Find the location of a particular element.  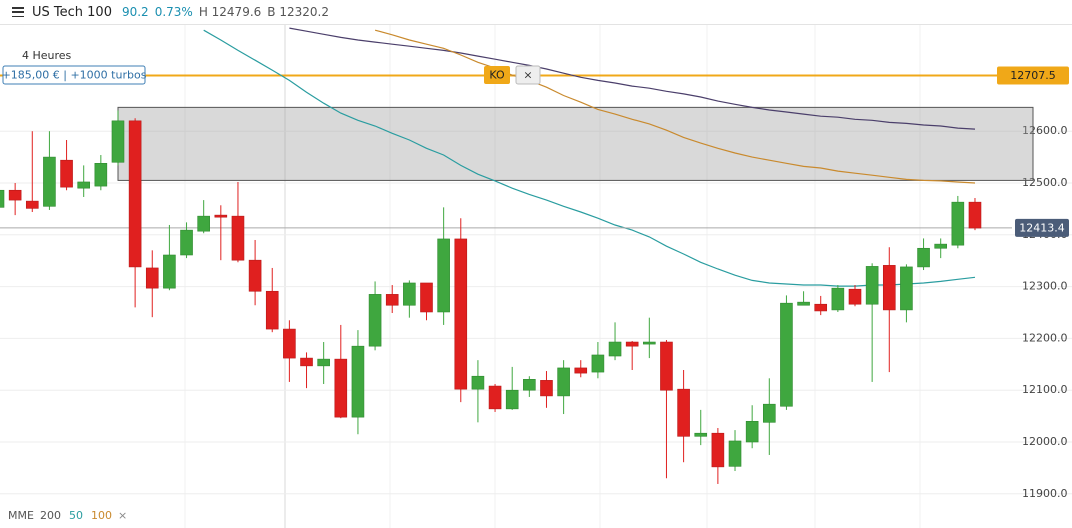

ko-label: KO is located at coordinates (497, 75).